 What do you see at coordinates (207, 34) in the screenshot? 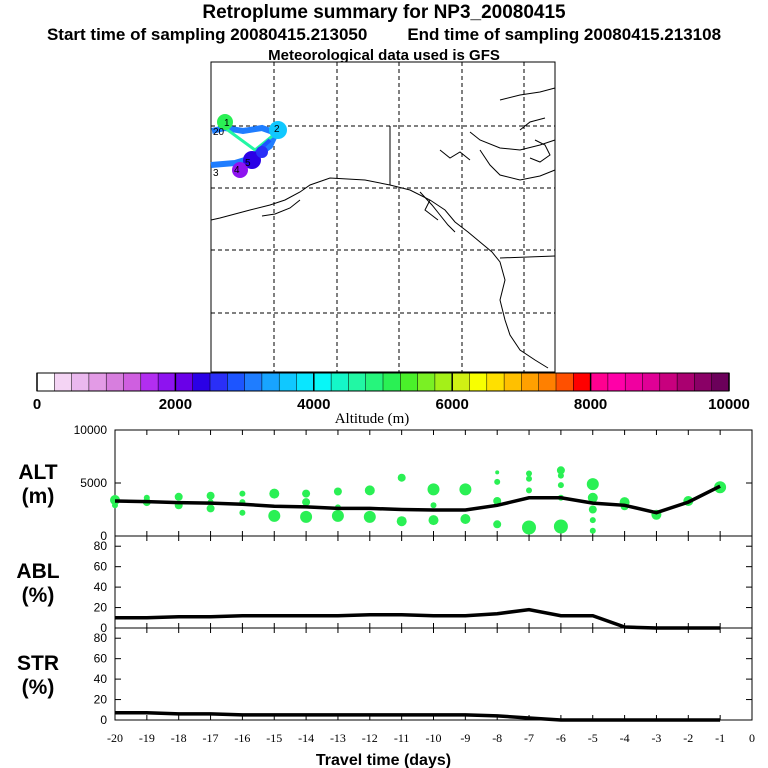
I see `sampling-start: Start time of sampling 20080415.213050` at bounding box center [207, 34].